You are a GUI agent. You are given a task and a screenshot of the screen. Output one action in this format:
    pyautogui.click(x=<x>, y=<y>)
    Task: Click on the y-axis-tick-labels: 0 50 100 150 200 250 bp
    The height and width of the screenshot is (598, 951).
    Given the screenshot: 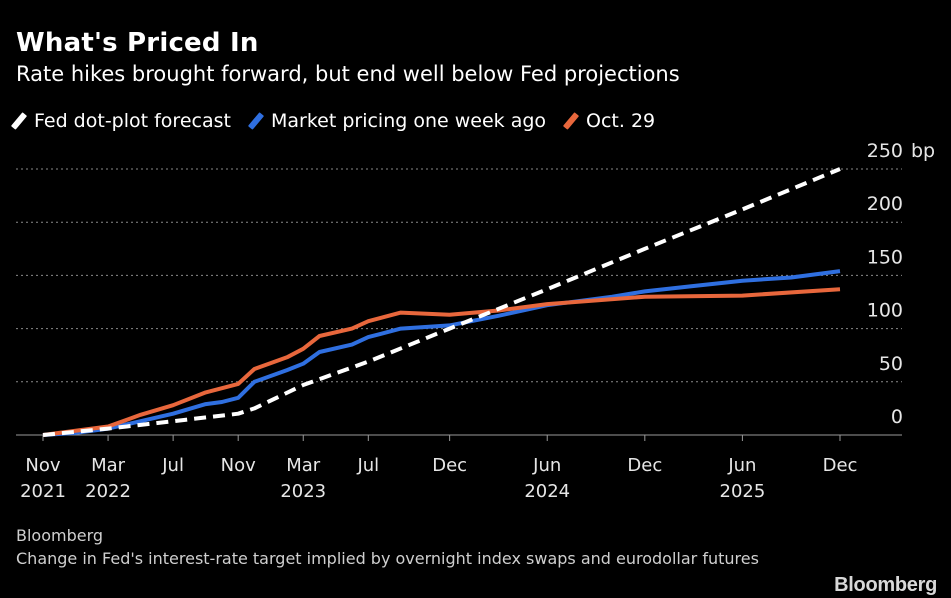 What is the action you would take?
    pyautogui.click(x=901, y=284)
    